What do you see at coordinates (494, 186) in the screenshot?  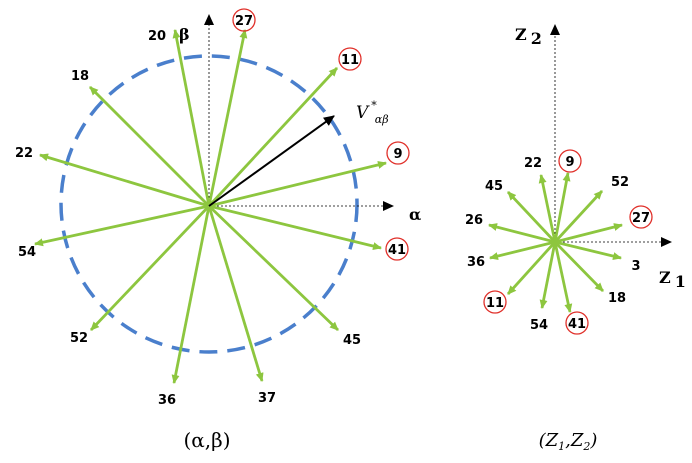 I see `z-label-45: 45` at bounding box center [494, 186].